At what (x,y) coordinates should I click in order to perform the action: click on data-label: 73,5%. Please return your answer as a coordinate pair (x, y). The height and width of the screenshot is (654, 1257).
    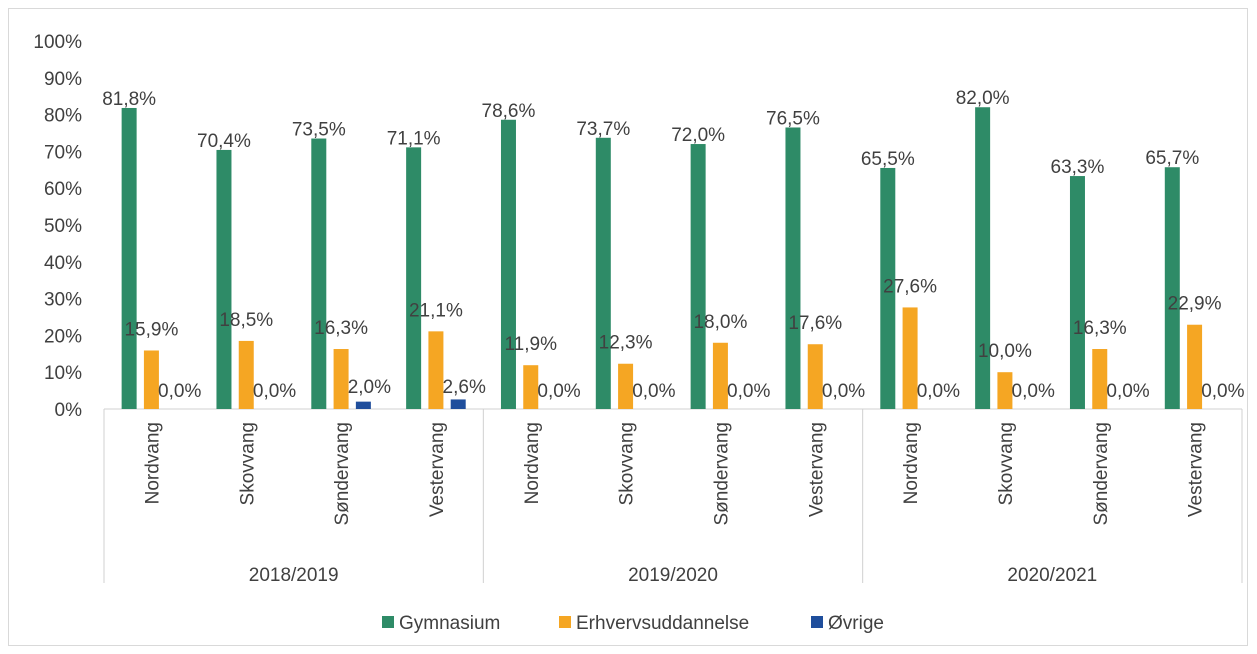
    Looking at the image, I should click on (319, 130).